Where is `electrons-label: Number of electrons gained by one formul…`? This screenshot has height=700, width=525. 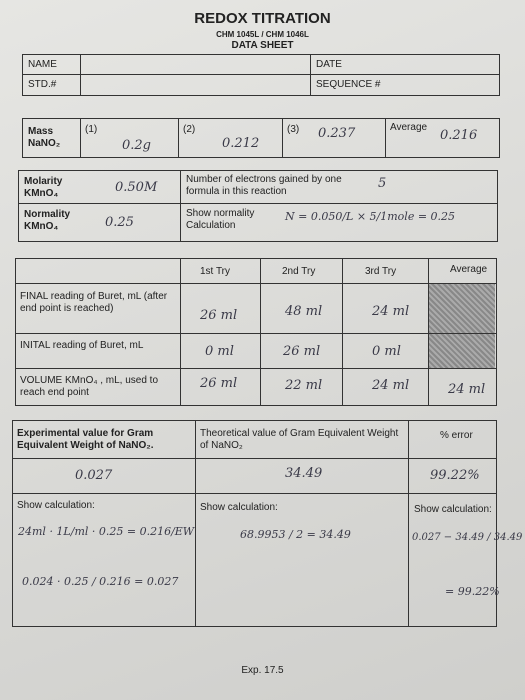 electrons-label: Number of electrons gained by one formul… is located at coordinates (264, 185).